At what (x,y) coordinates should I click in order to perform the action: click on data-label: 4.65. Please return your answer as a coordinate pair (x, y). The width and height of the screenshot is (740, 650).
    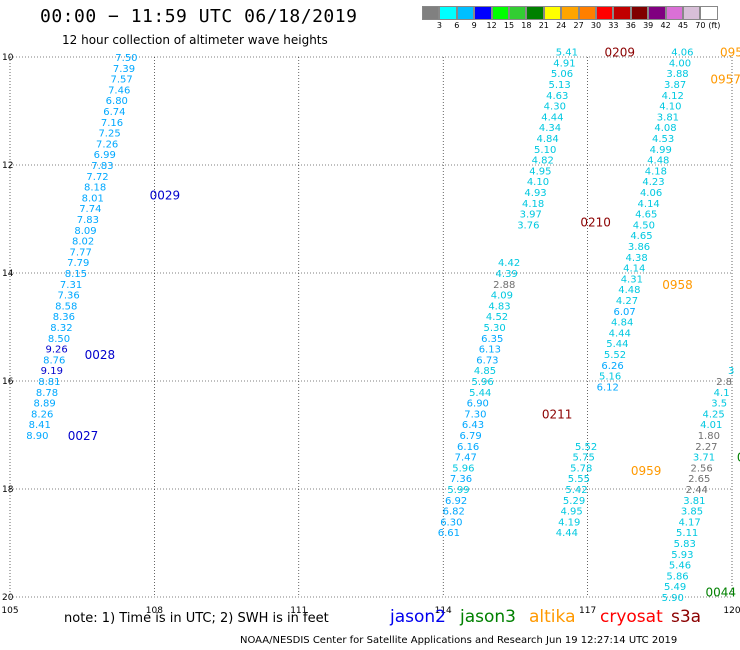
    Looking at the image, I should click on (641, 236).